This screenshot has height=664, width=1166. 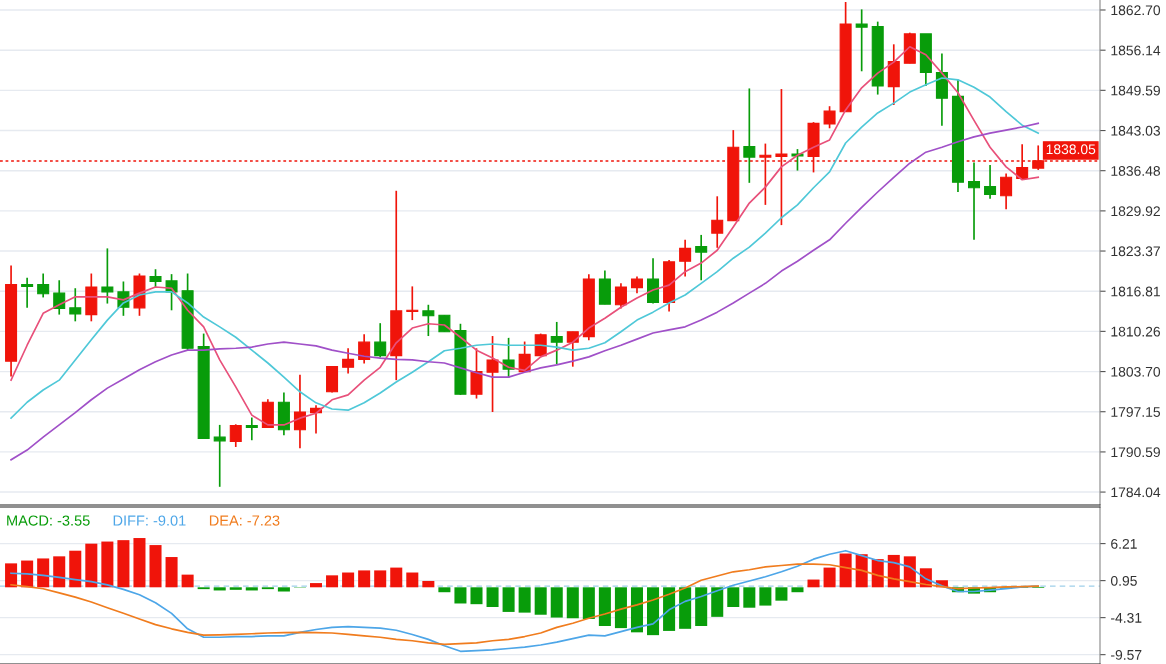 I want to click on y-tick-label: 6.21, so click(x=1124, y=543).